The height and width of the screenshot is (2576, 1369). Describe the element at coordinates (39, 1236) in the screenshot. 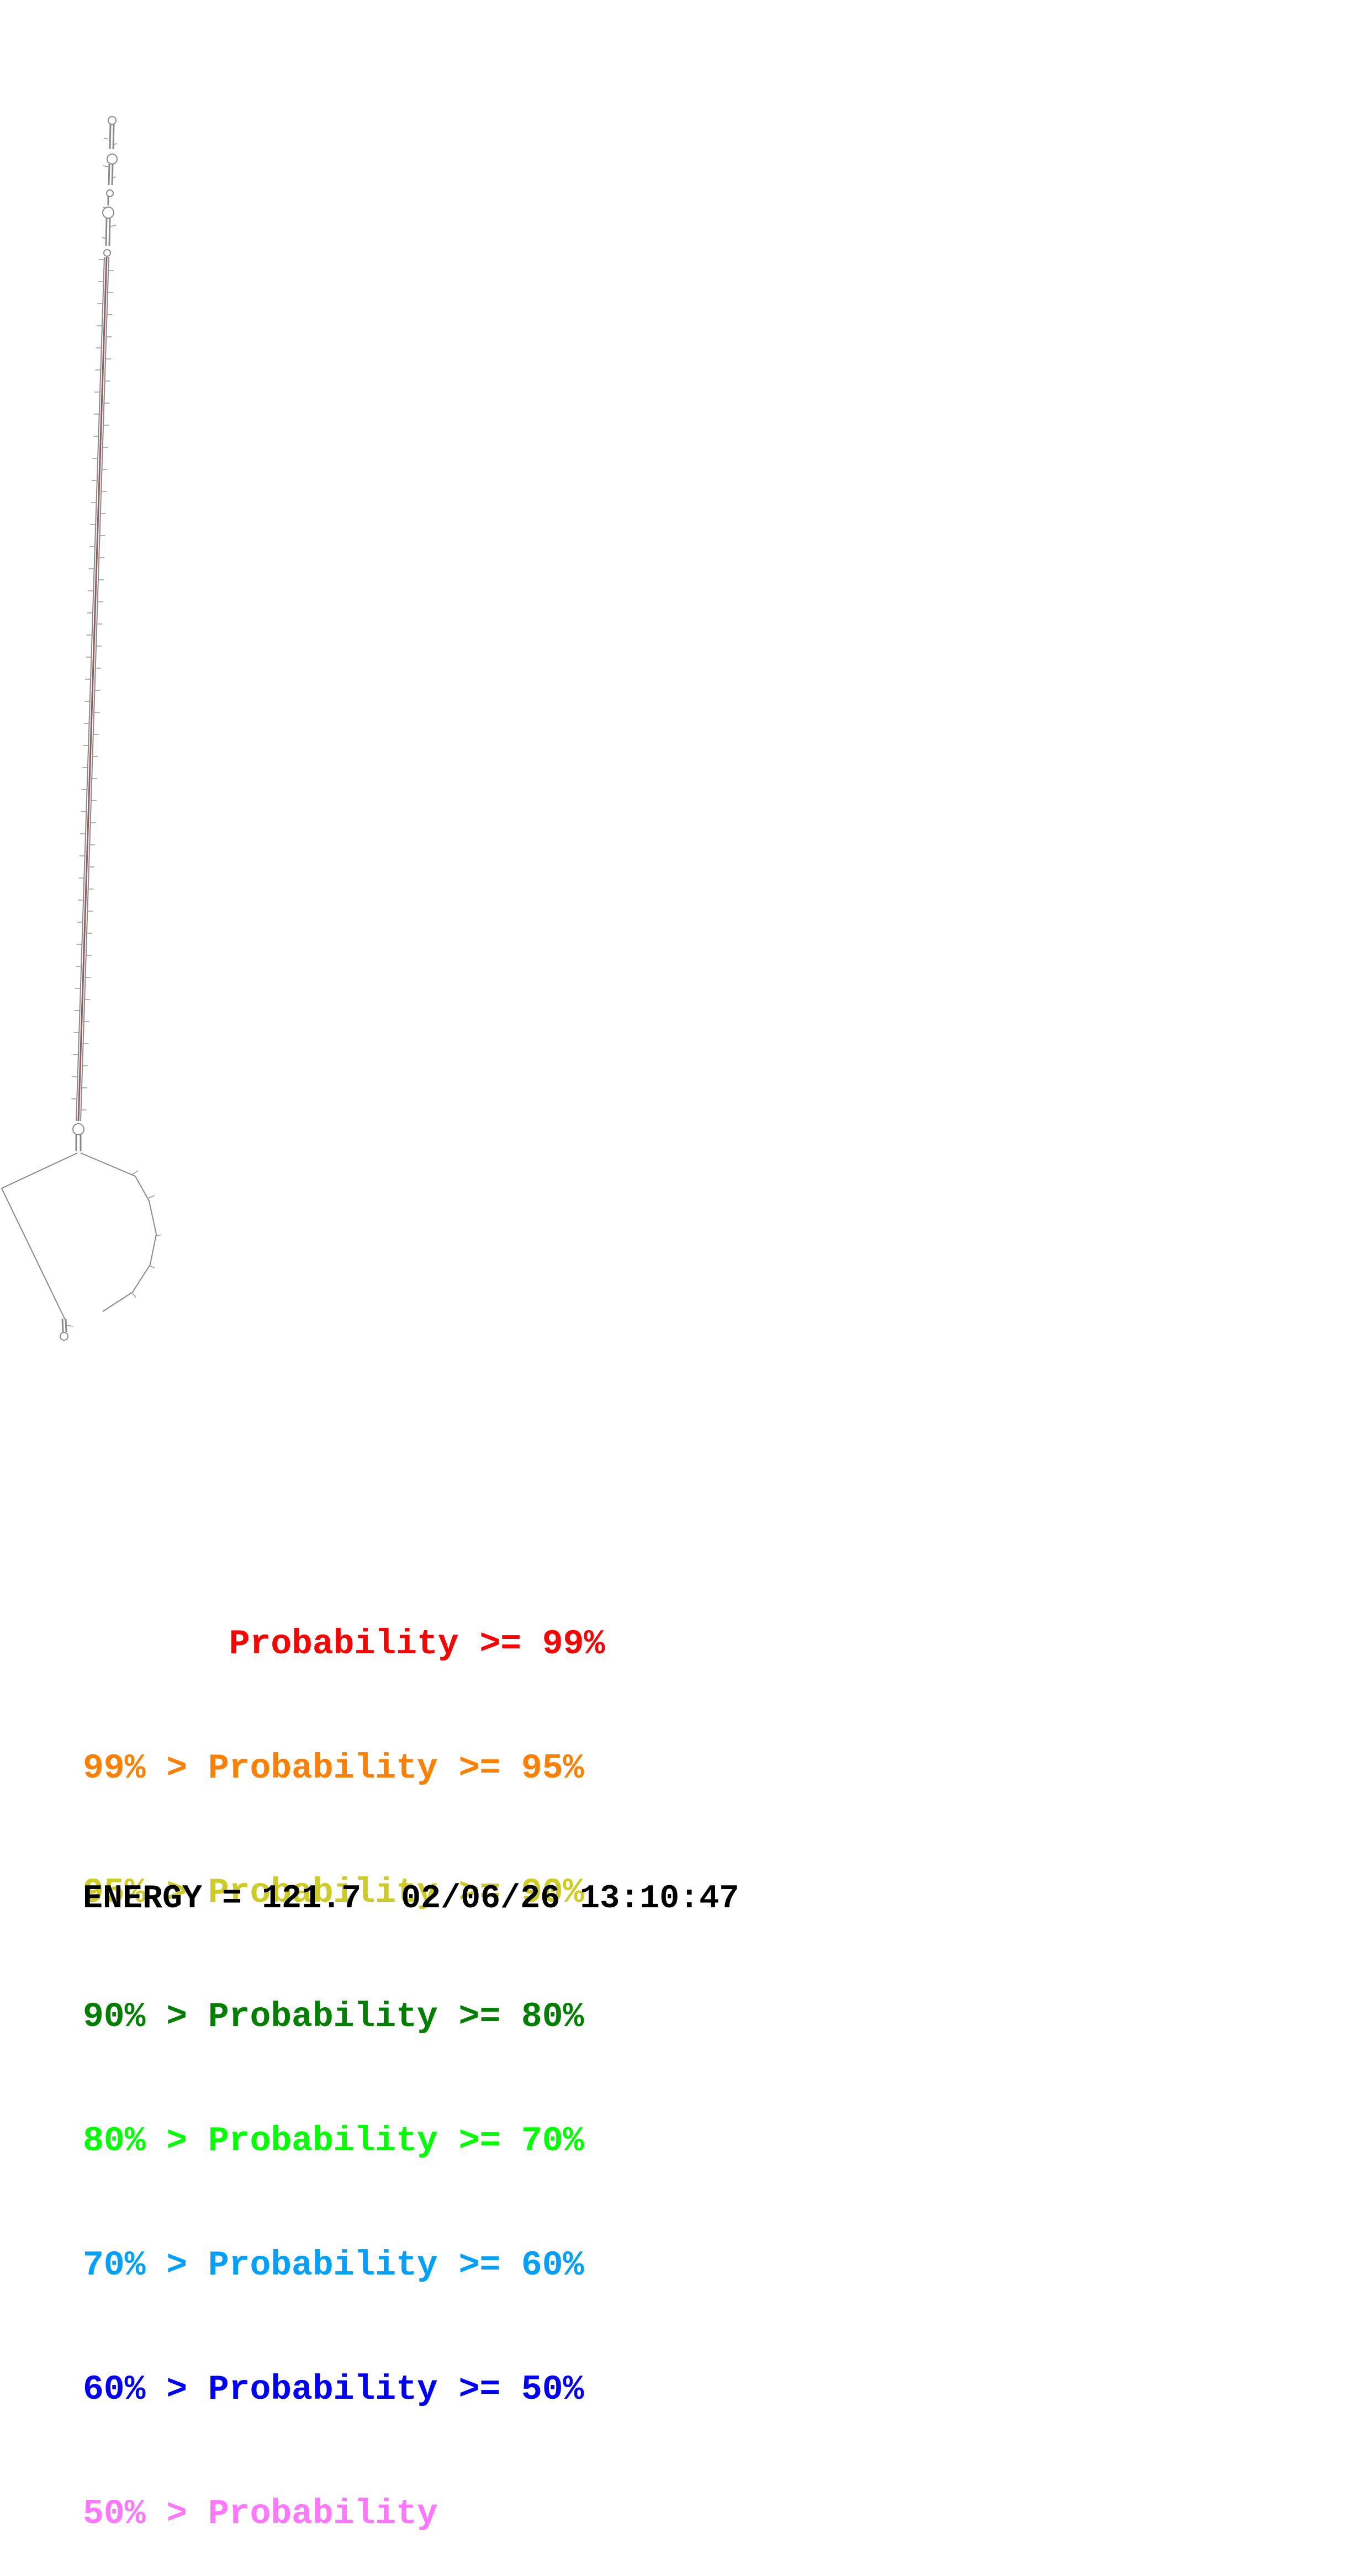

I see `exterior-loop-left` at that location.